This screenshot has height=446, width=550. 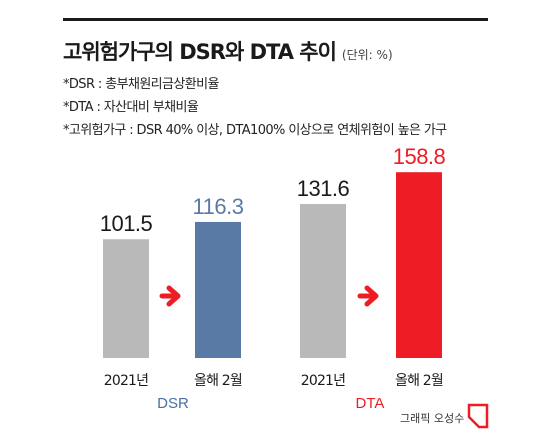 What do you see at coordinates (432, 418) in the screenshot?
I see `credit-text: 그래픽 오성수` at bounding box center [432, 418].